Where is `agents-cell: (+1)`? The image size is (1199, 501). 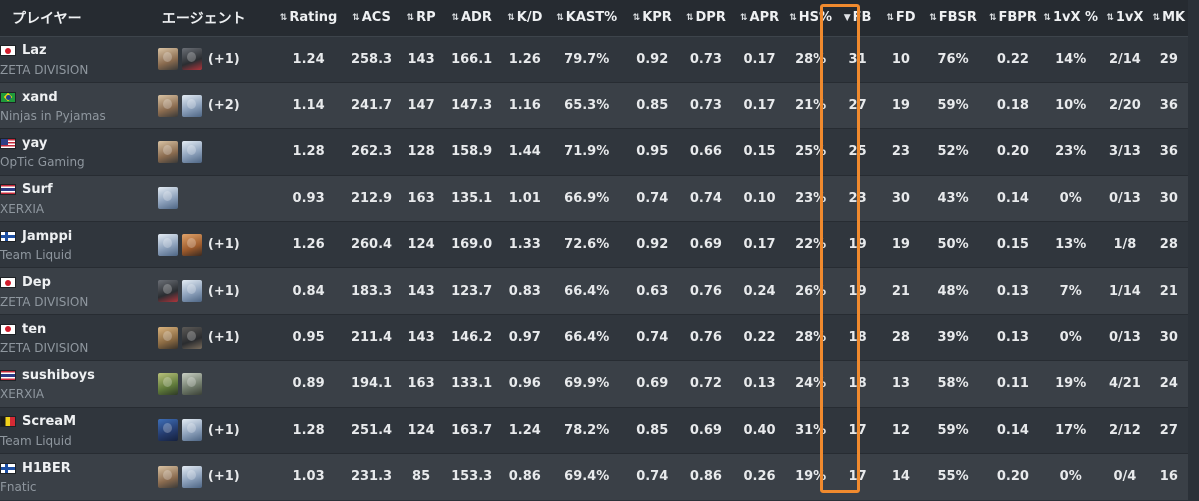
agents-cell: (+1) is located at coordinates (216, 430).